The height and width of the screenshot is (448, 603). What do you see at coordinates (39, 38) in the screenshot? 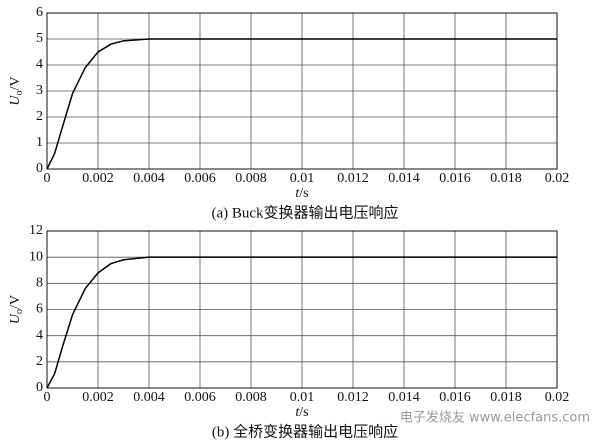
I see `y-tick-label: 5` at bounding box center [39, 38].